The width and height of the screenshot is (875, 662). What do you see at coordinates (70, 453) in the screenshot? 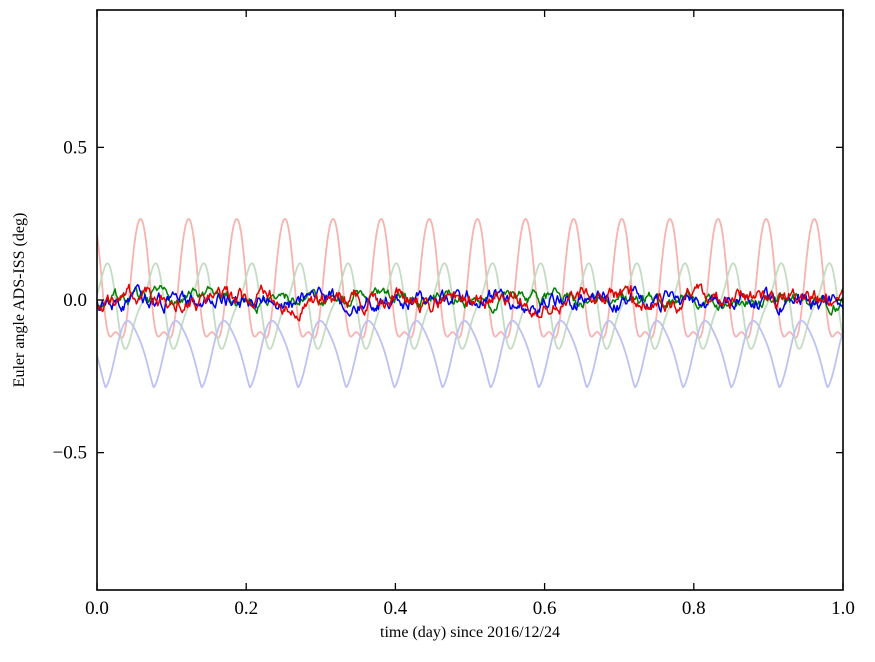
I see `y-tick-label: −0.5` at bounding box center [70, 453].